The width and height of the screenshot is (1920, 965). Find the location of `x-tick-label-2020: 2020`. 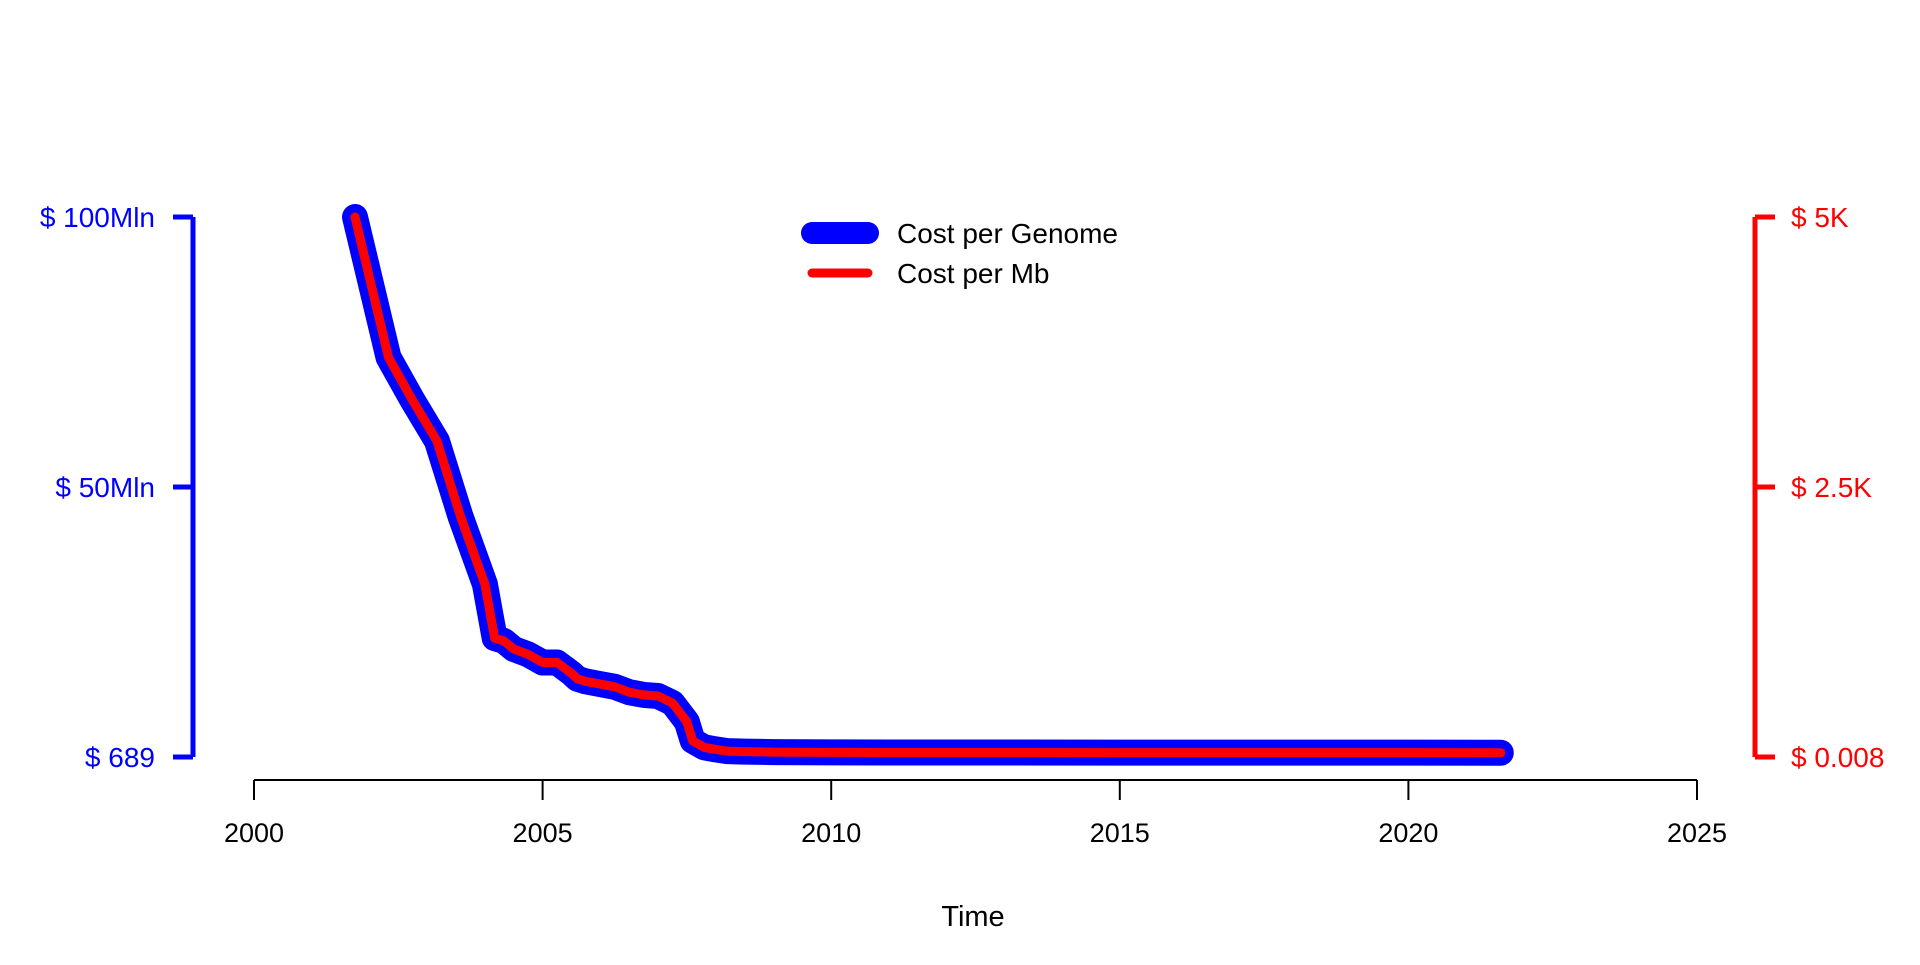

x-tick-label-2020: 2020 is located at coordinates (1408, 833).